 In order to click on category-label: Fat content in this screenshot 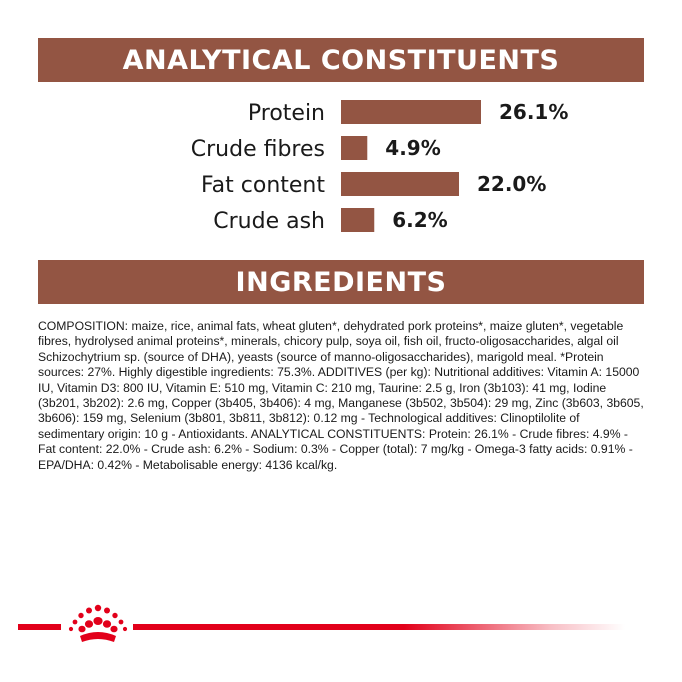, I will do `click(263, 185)`.